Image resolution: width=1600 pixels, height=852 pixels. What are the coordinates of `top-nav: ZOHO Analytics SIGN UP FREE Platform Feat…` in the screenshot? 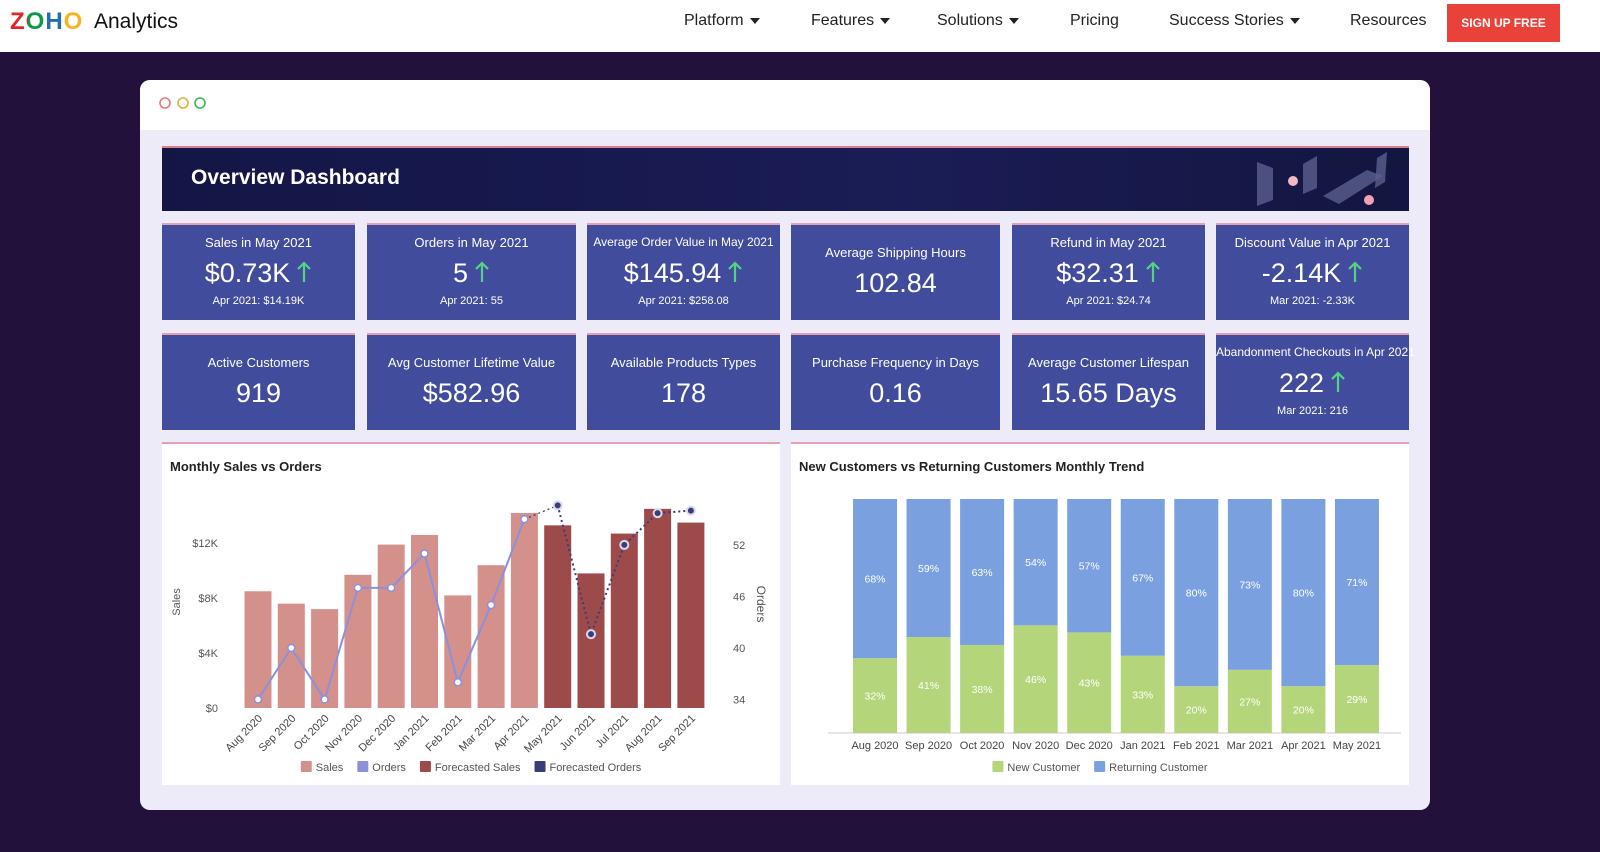 It's located at (800, 26).